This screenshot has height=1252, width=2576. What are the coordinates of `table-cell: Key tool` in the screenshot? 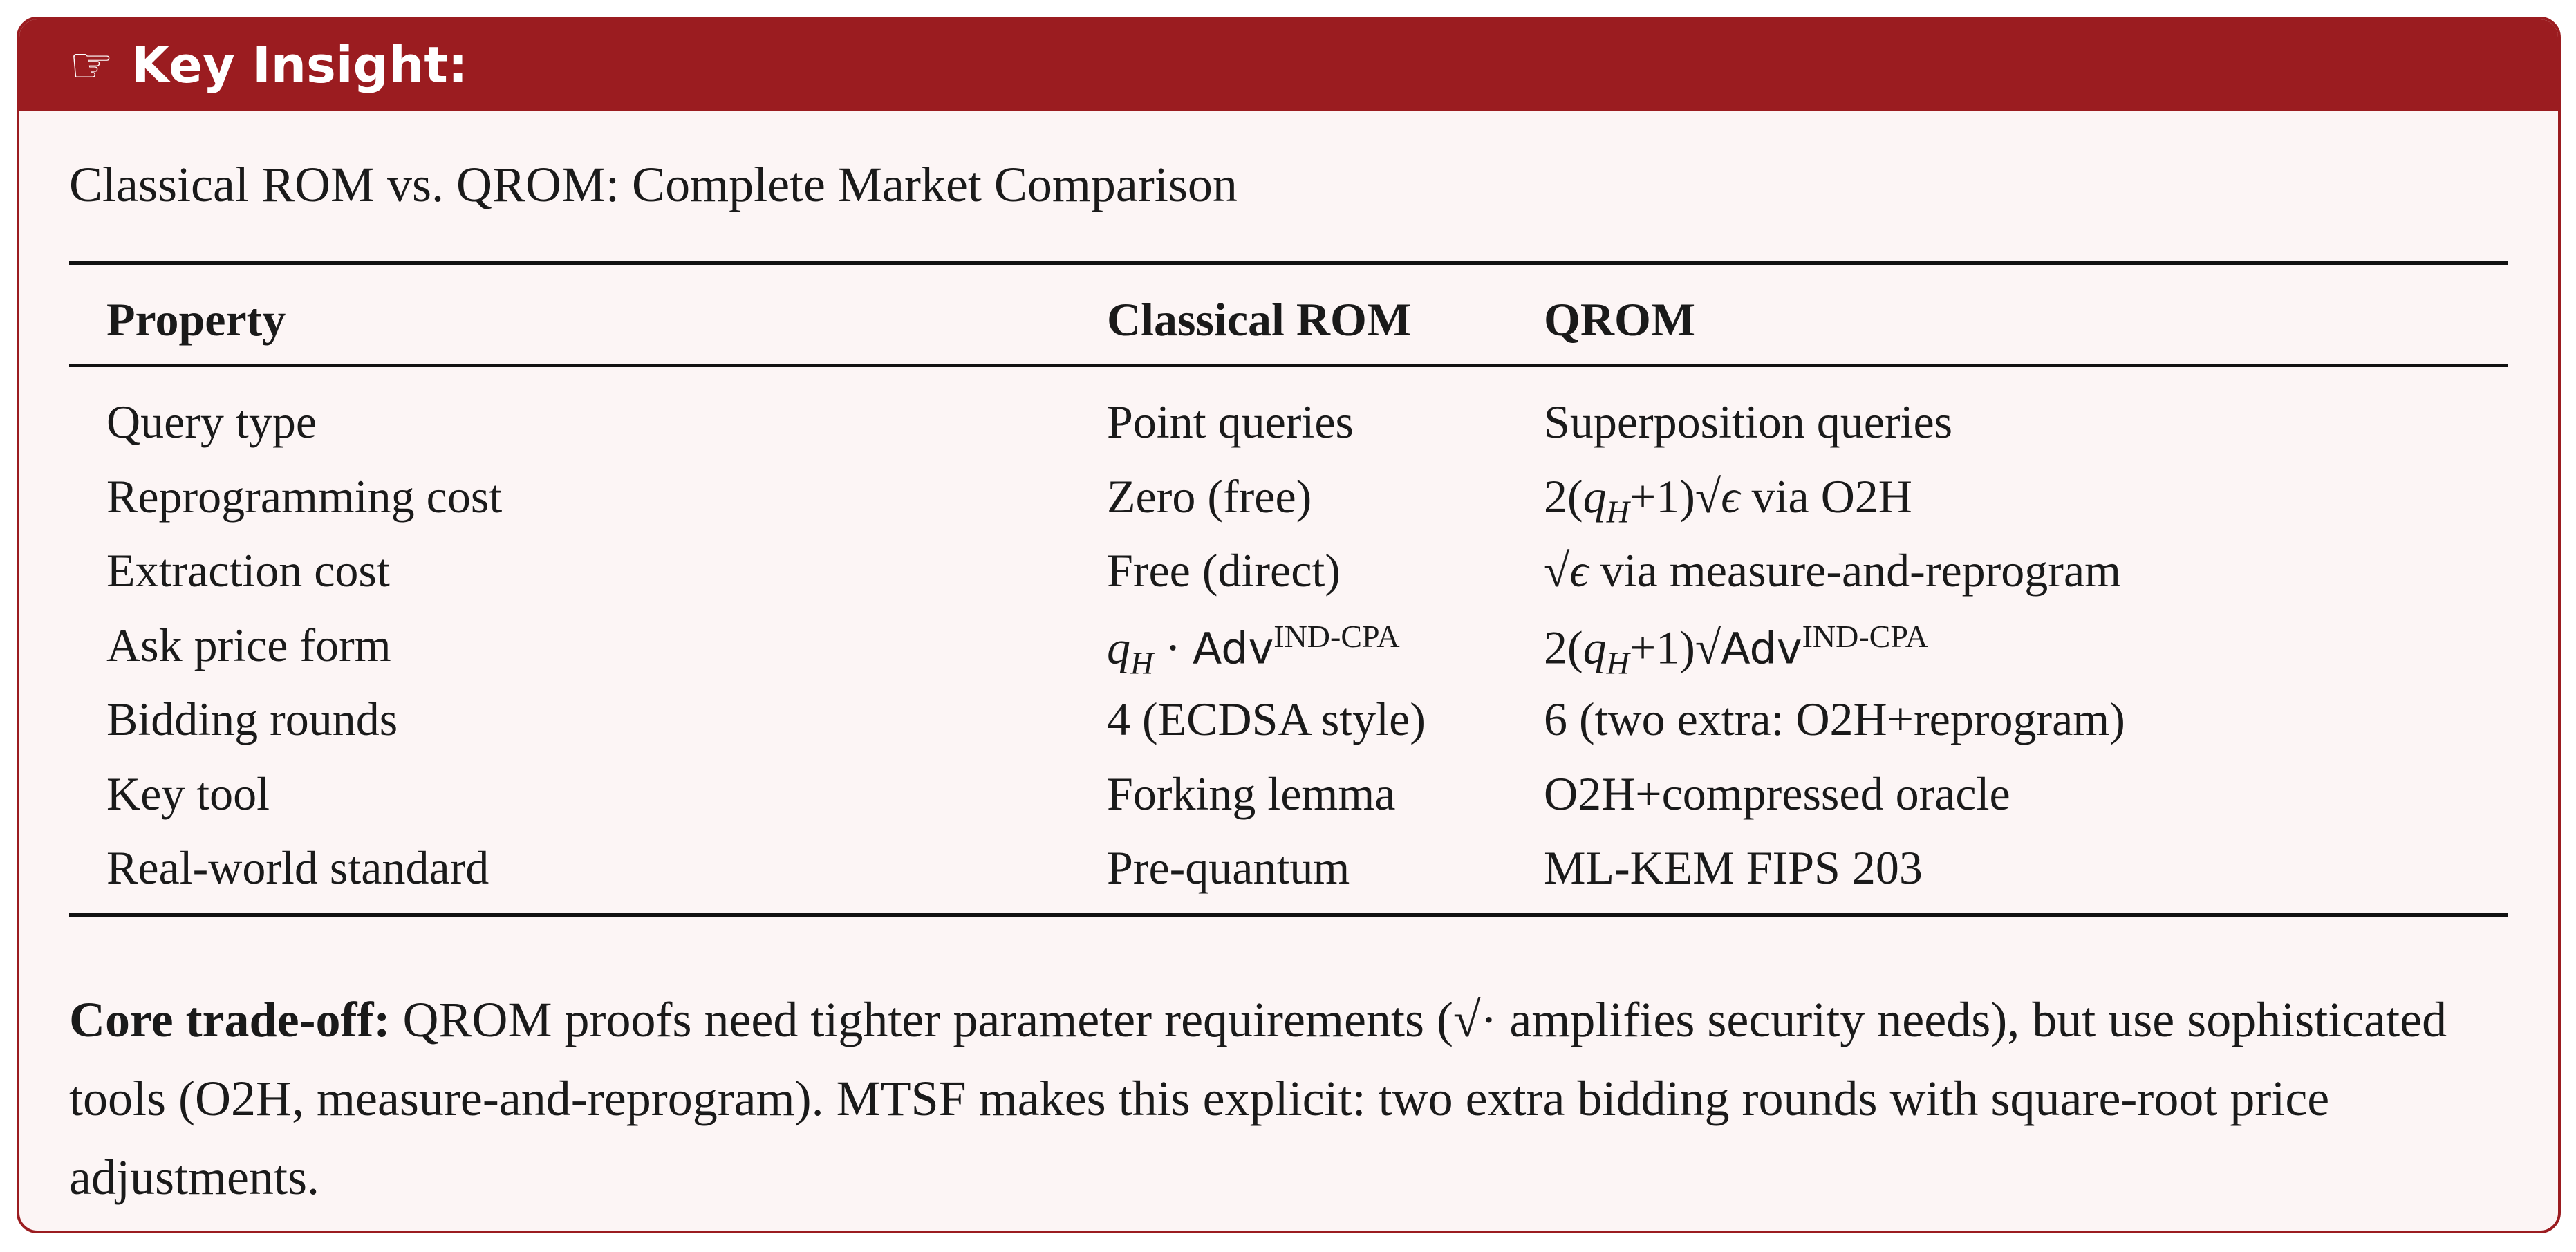 It's located at (188, 793).